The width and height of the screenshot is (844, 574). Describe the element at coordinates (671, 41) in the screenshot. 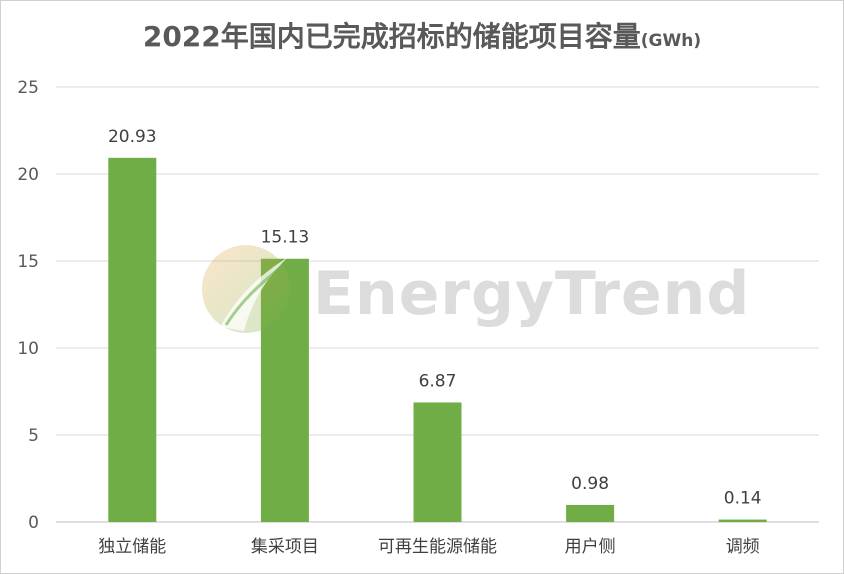

I see `chart-title-unit: (GWh)` at that location.